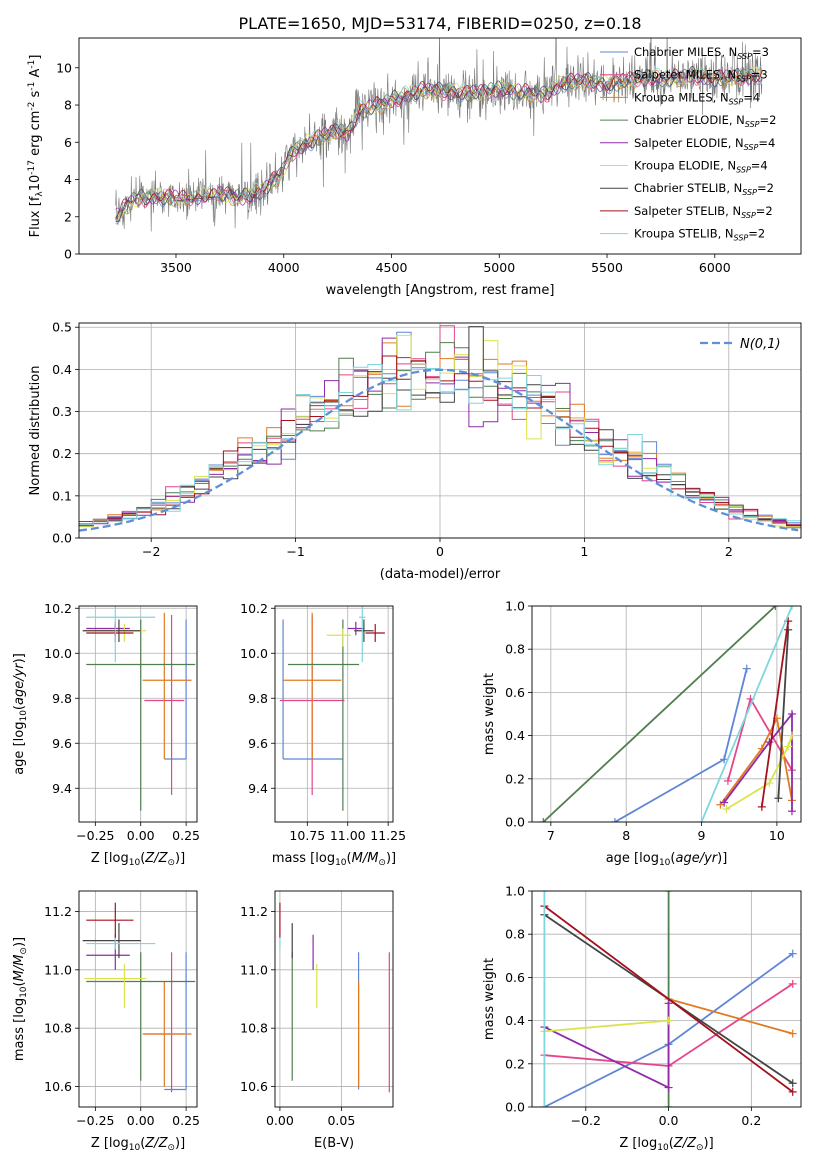 This screenshot has height=1170, width=819. Describe the element at coordinates (792, 1083) in the screenshot. I see `weight-marker-chabrier_stelib` at that location.